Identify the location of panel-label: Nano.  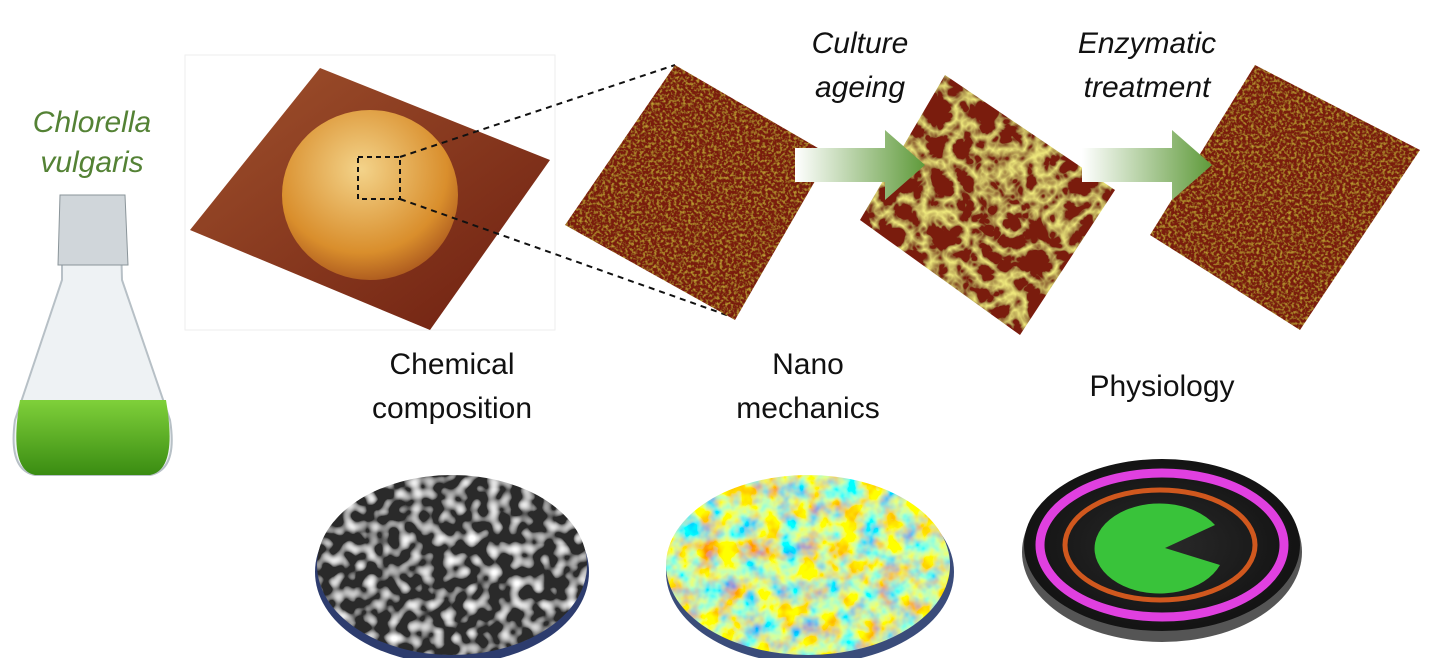
(808, 364).